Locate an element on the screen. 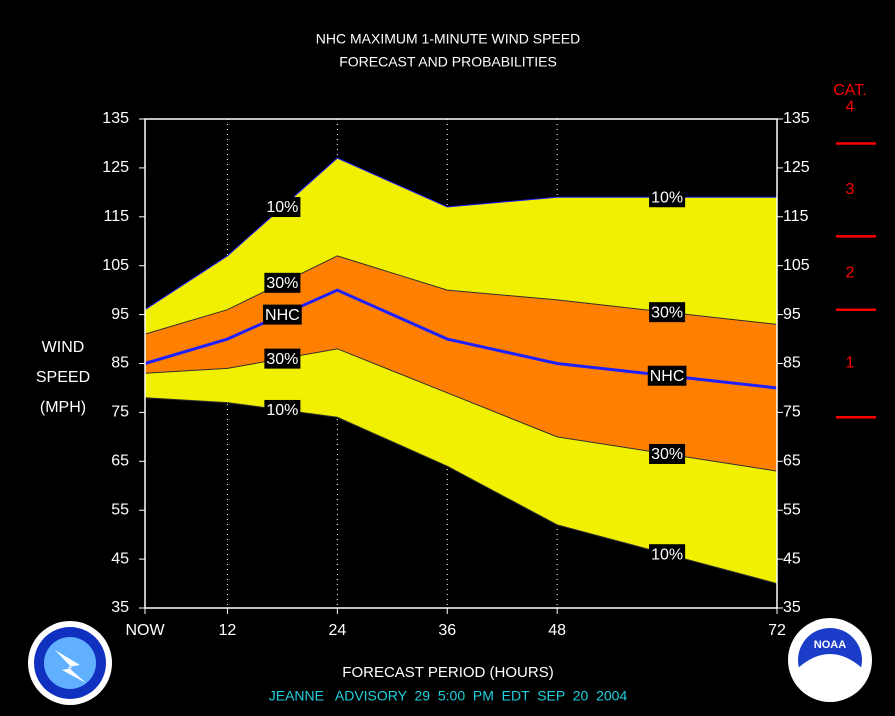 The image size is (895, 716). y-tick-label: 135 is located at coordinates (115, 118).